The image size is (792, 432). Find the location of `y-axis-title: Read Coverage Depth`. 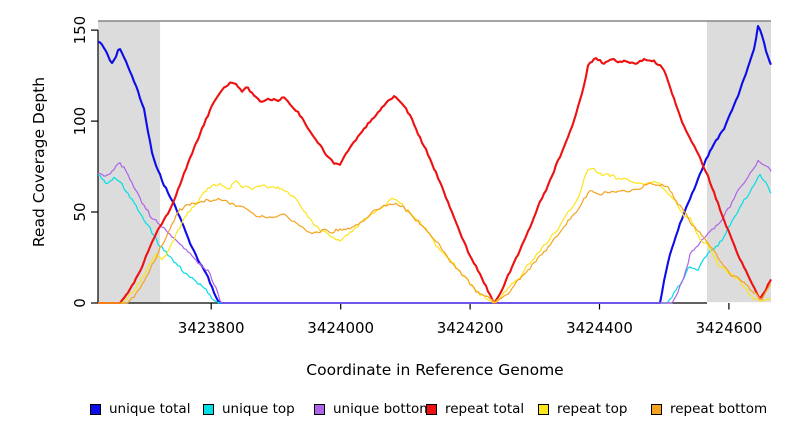

y-axis-title: Read Coverage Depth is located at coordinates (39, 162).